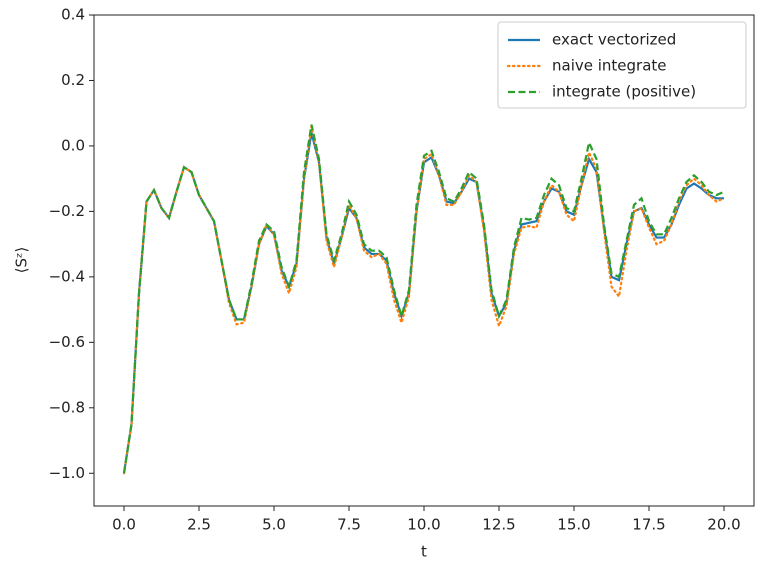  Describe the element at coordinates (573, 525) in the screenshot. I see `x-tick-label: 15.0` at that location.